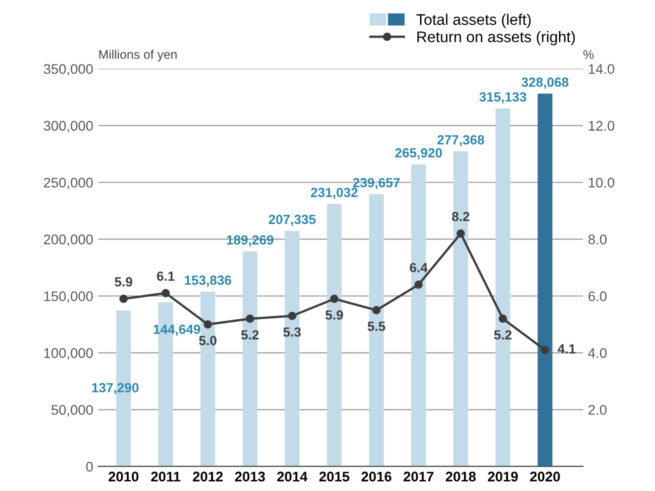 The image size is (655, 491). What do you see at coordinates (496, 38) in the screenshot?
I see `legend-label: Return on assets (right)` at bounding box center [496, 38].